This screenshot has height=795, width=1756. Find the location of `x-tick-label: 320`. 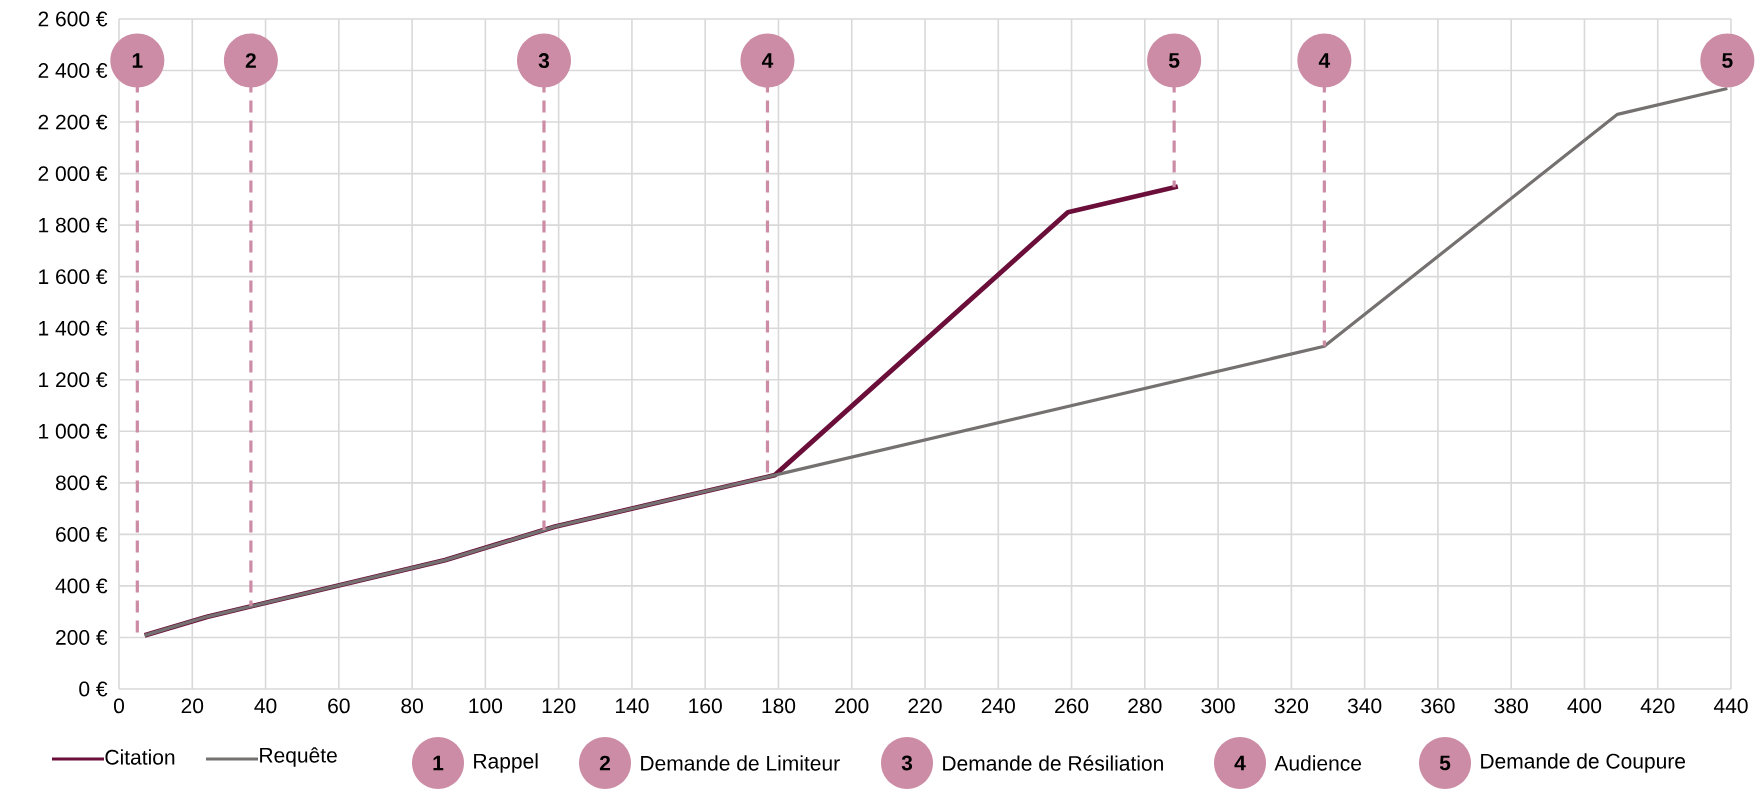

x-tick-label: 320 is located at coordinates (1291, 706).